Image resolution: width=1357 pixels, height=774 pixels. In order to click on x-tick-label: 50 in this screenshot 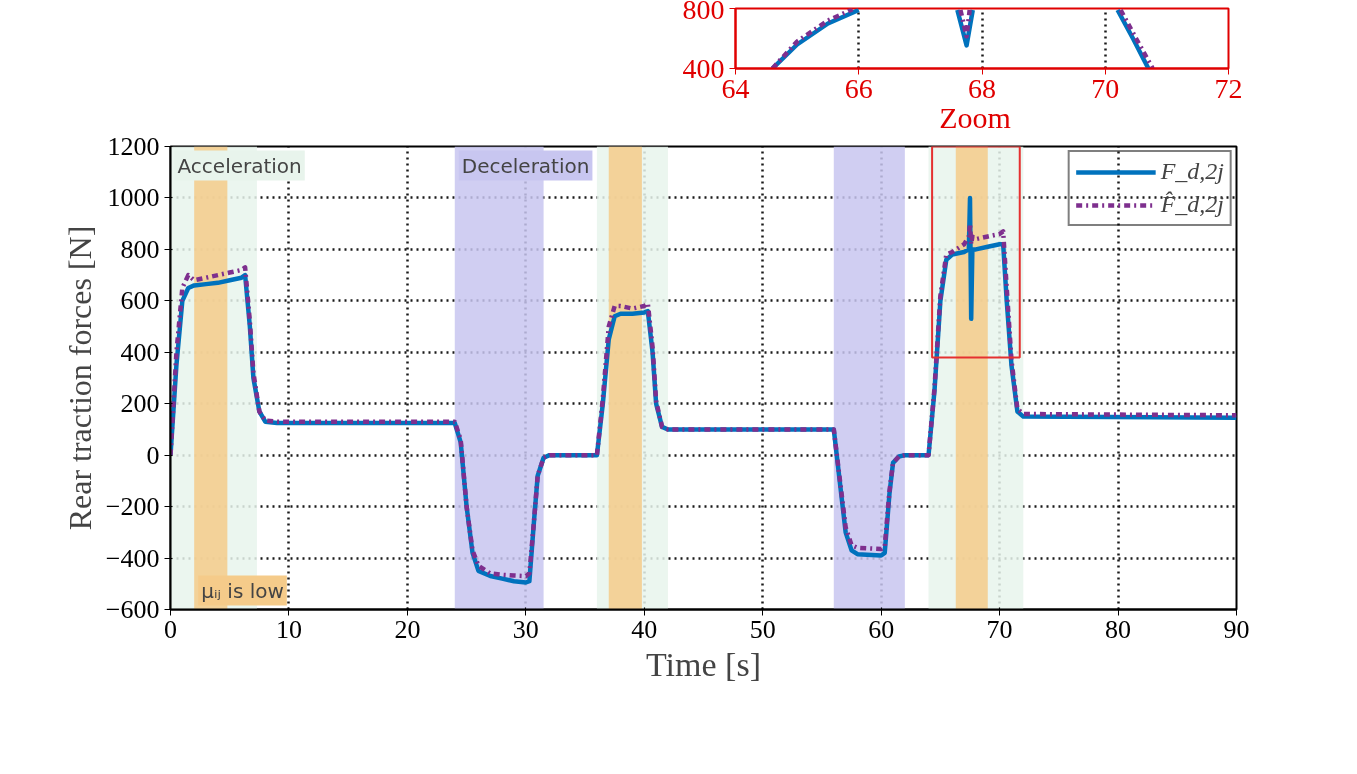, I will do `click(762, 629)`.